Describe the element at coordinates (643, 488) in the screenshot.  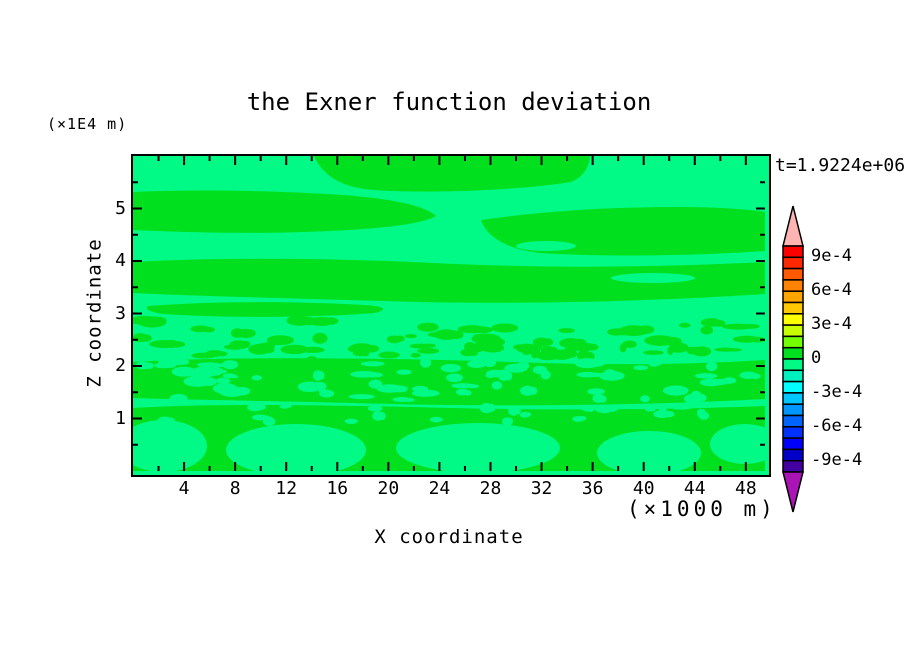
I see `x-tick-label: 40` at that location.